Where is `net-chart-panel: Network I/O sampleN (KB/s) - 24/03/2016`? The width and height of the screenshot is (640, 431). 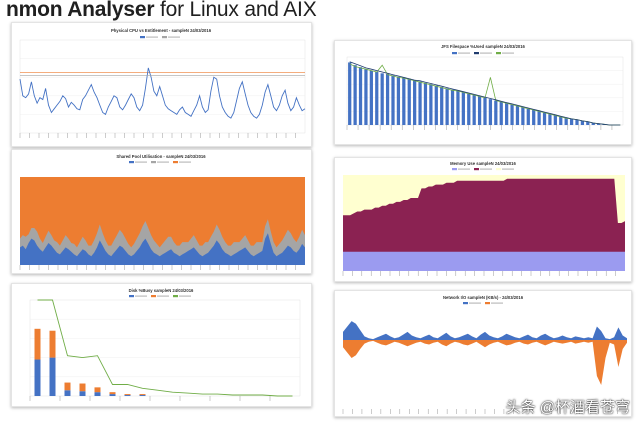 net-chart-panel: Network I/O sampleN (KB/s) - 24/03/2016 is located at coordinates (483, 353).